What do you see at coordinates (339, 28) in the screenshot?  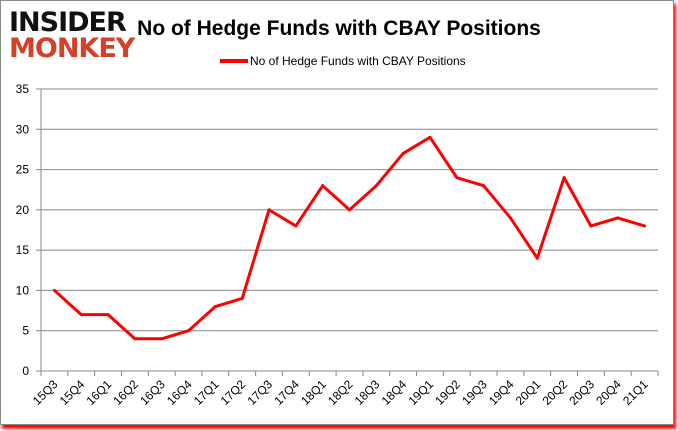 I see `chart-title: No of Hedge Funds with CBAY Positions` at bounding box center [339, 28].